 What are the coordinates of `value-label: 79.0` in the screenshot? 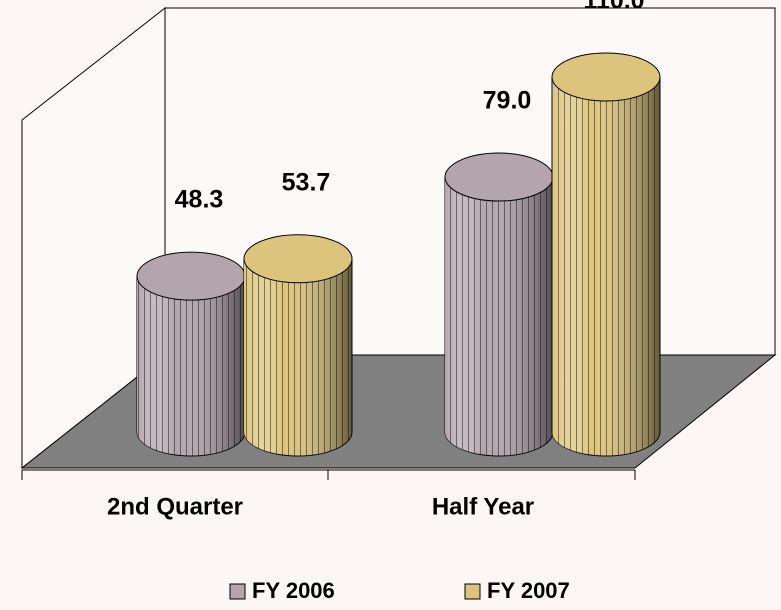 It's located at (507, 101).